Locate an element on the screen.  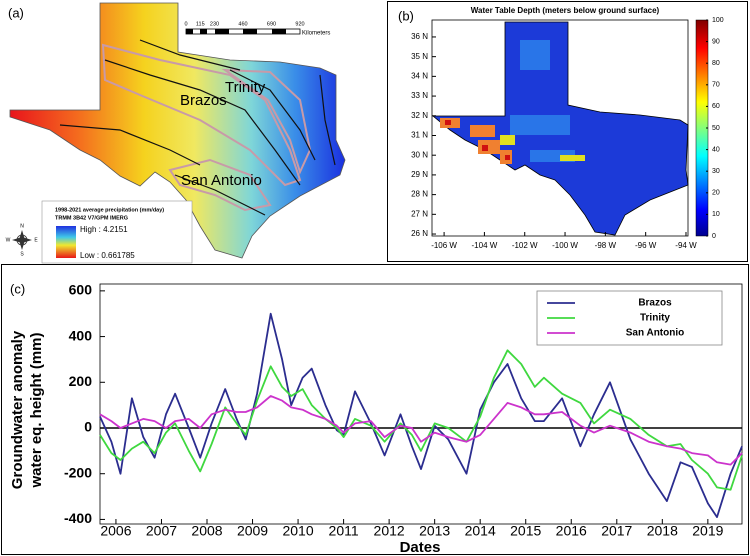
x-tick-label: 2013 is located at coordinates (434, 531).